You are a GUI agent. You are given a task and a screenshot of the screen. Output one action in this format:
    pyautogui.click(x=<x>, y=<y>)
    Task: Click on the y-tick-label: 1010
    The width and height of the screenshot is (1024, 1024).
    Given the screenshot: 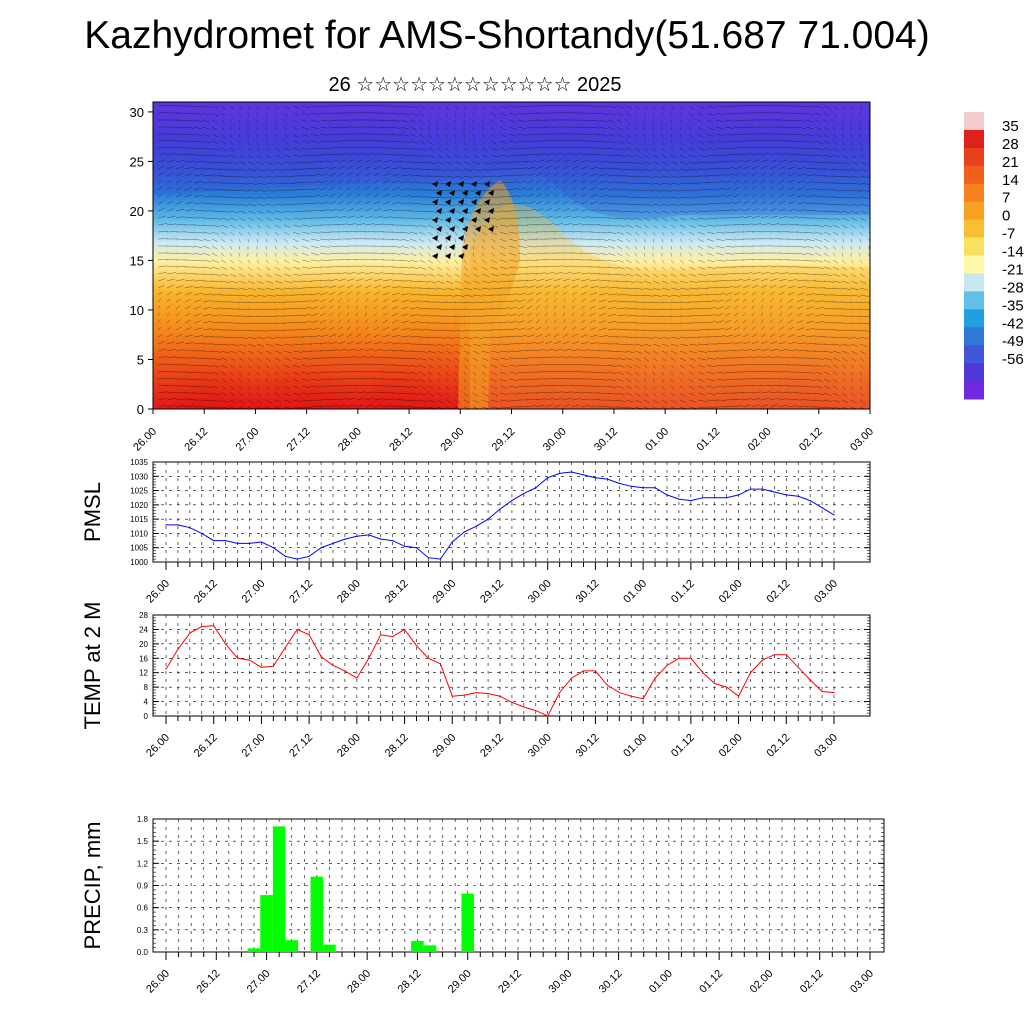 What is the action you would take?
    pyautogui.click(x=139, y=533)
    